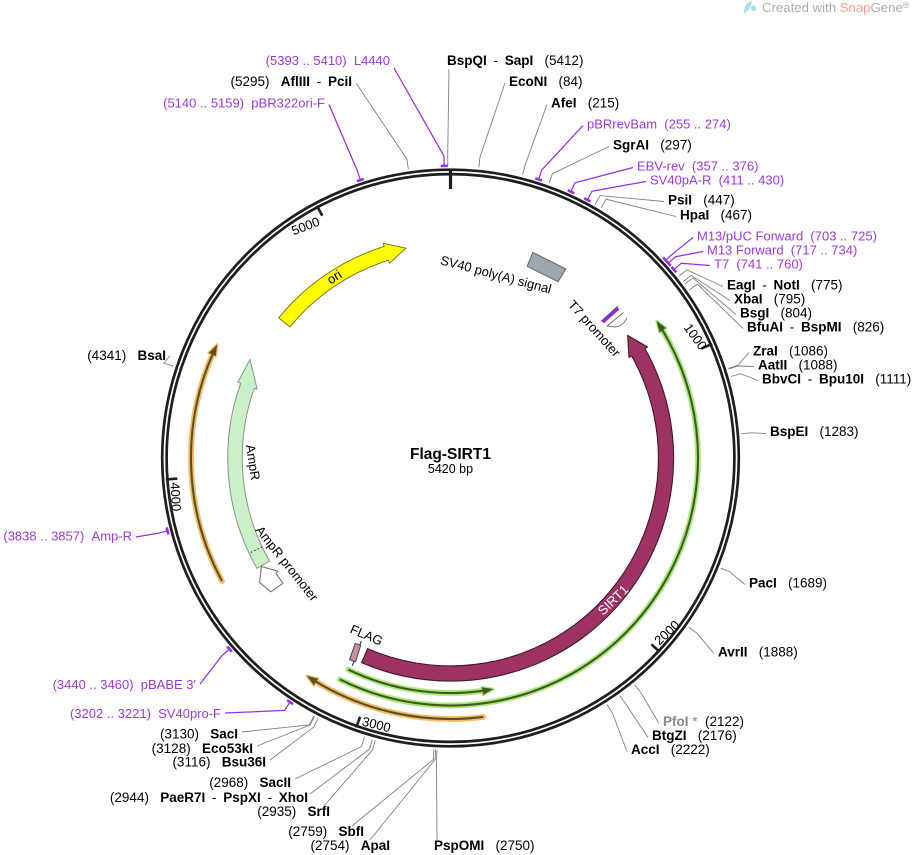 This screenshot has height=855, width=914. What do you see at coordinates (334, 277) in the screenshot?
I see `svg-text: ori` at bounding box center [334, 277].